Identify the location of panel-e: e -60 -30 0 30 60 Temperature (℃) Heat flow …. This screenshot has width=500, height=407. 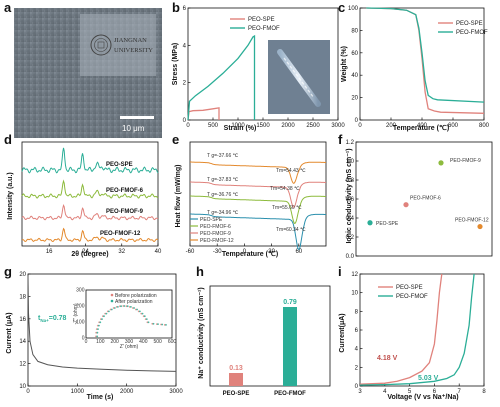
(249, 195).